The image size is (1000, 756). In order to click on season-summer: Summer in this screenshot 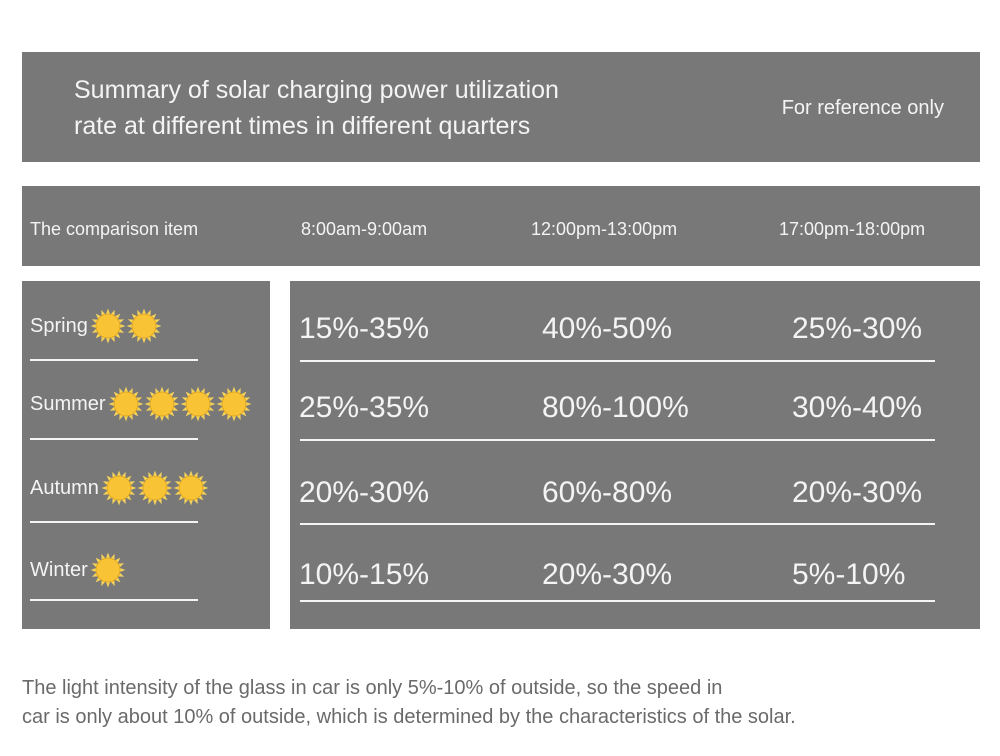, I will do `click(141, 404)`.